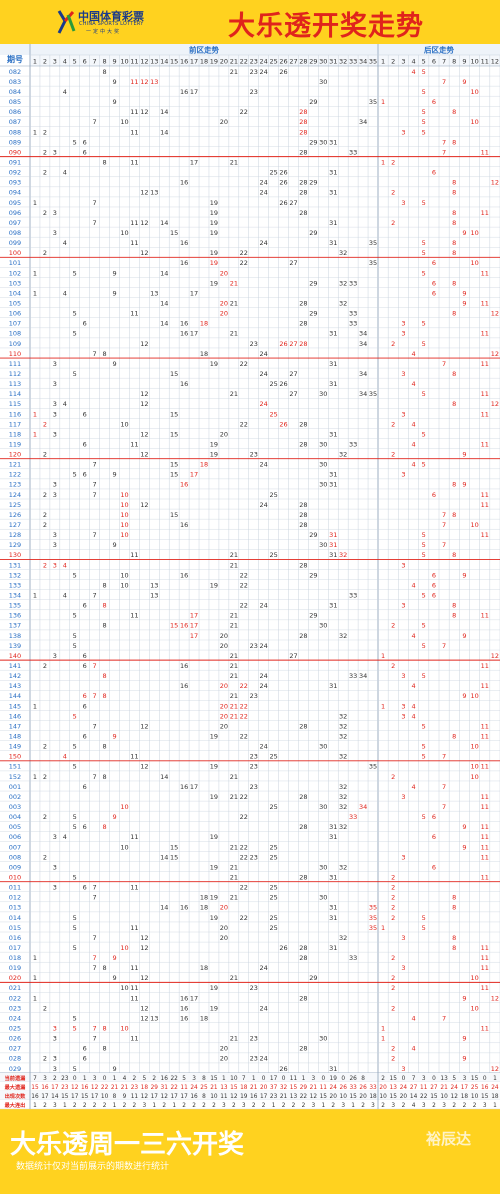  I want to click on front-number: 18, so click(204, 324).